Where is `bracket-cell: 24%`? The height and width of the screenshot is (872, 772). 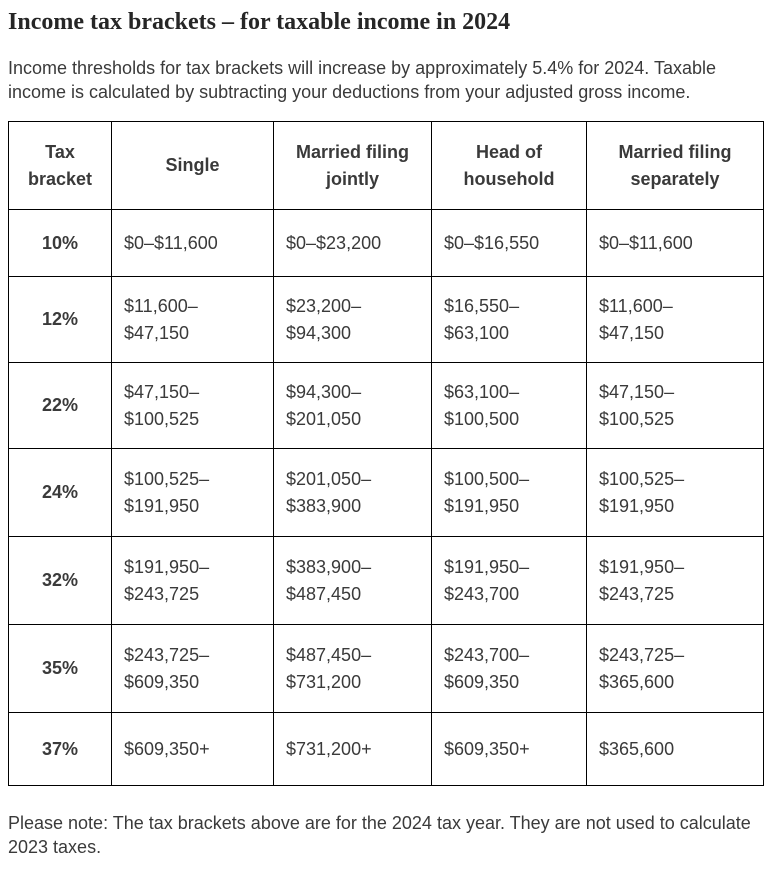 bracket-cell: 24% is located at coordinates (60, 492).